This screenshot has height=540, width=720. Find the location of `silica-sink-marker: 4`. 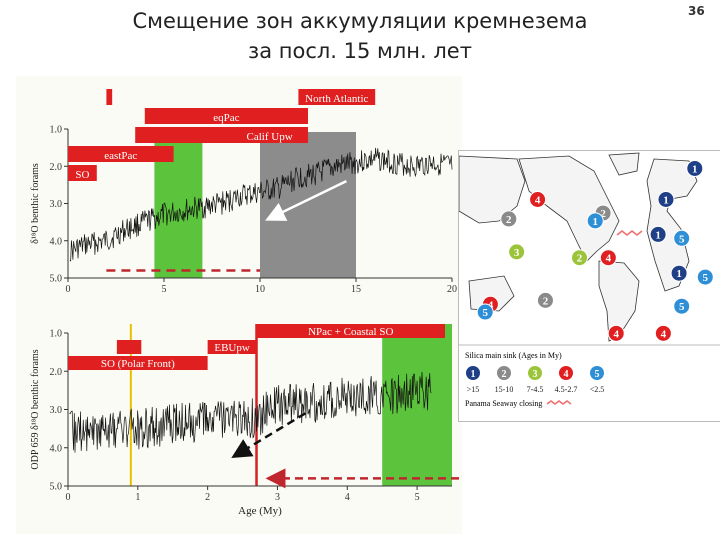

silica-sink-marker: 4 is located at coordinates (608, 258).